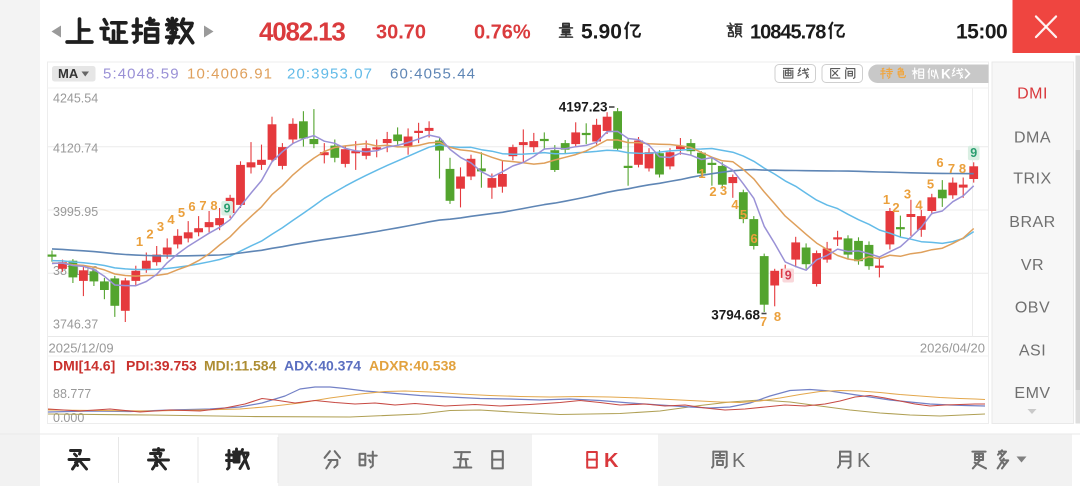 The width and height of the screenshot is (1080, 486). I want to click on svg-text: MA, so click(68, 73).